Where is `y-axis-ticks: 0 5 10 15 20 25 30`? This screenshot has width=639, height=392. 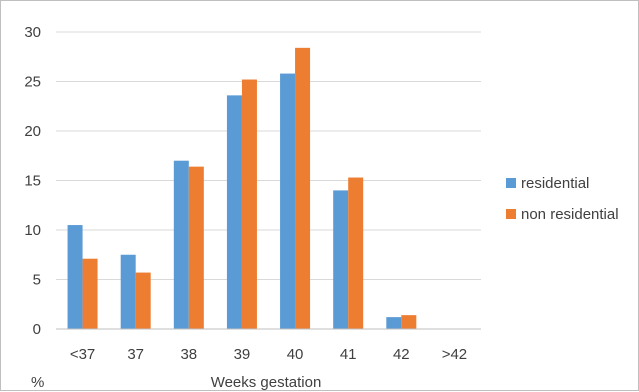 y-axis-ticks: 0 5 10 15 20 25 30 is located at coordinates (32, 181).